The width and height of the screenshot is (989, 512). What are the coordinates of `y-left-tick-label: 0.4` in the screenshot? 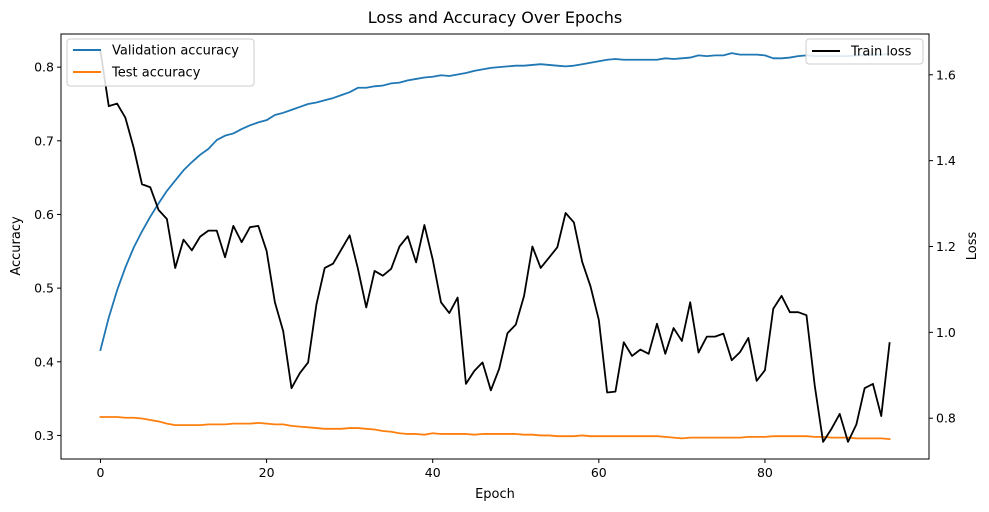 It's located at (44, 361).